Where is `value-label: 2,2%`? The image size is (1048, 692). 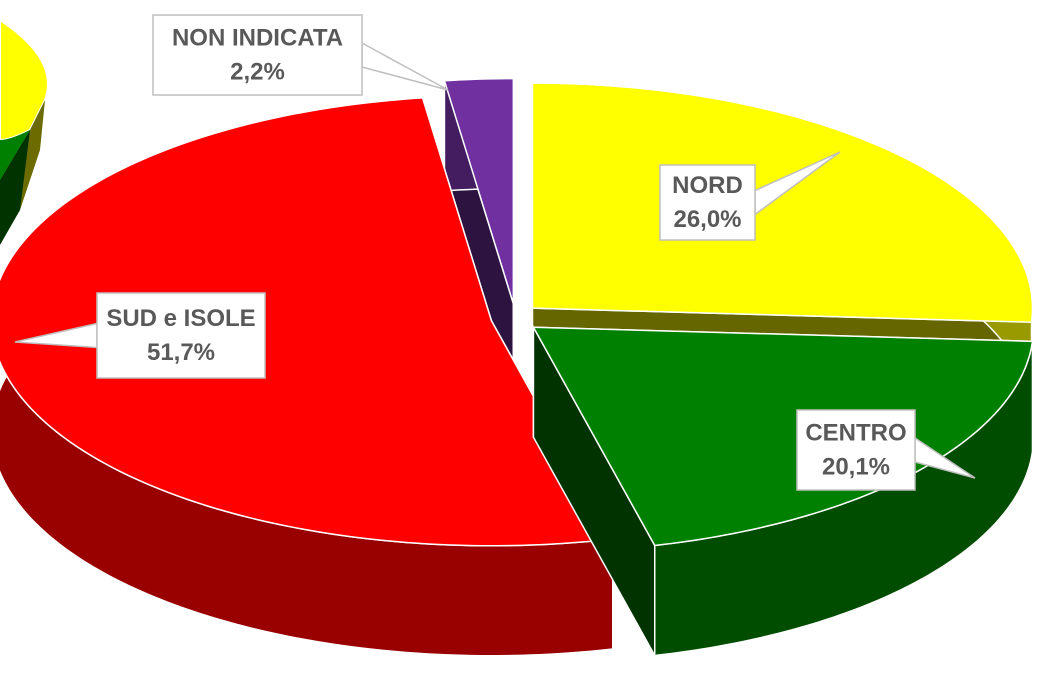 value-label: 2,2% is located at coordinates (257, 71).